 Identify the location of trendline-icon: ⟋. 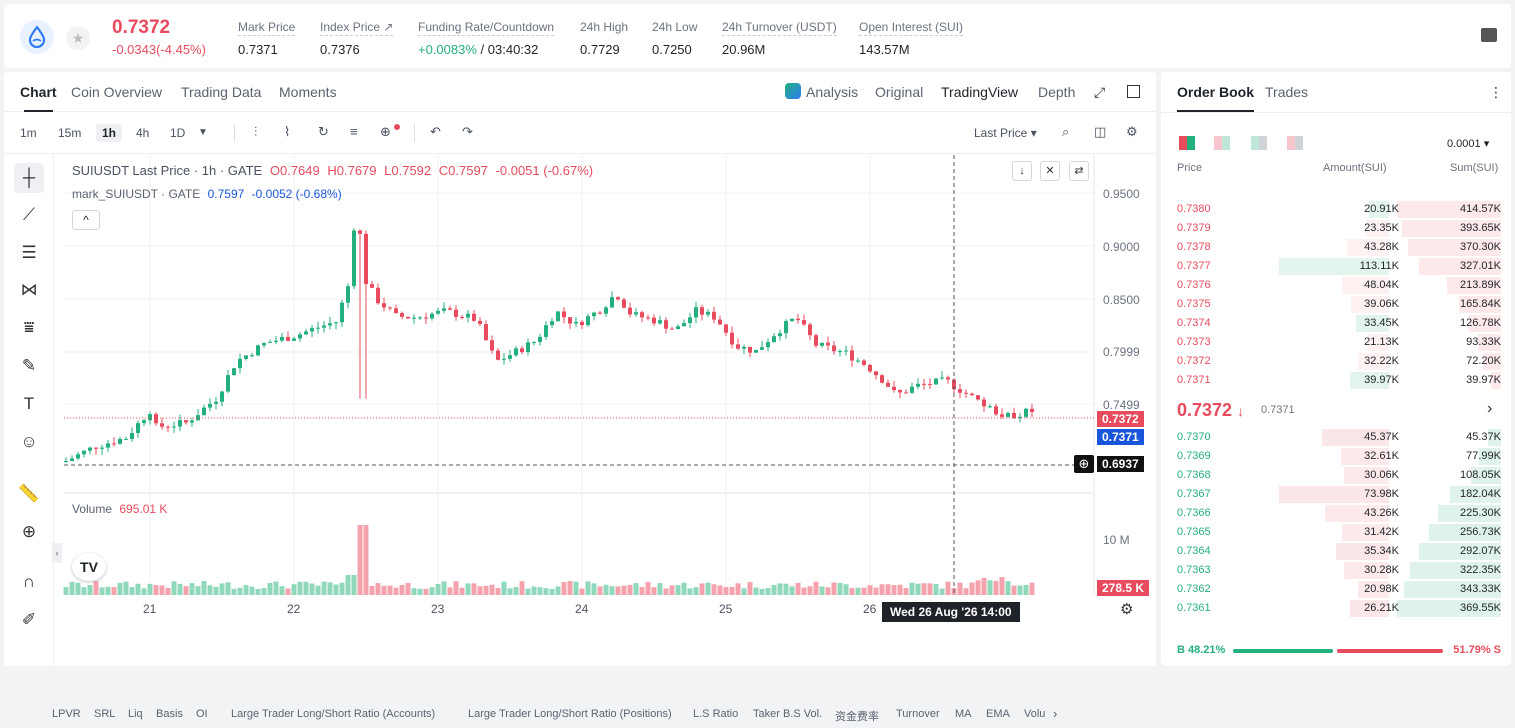
(29, 214).